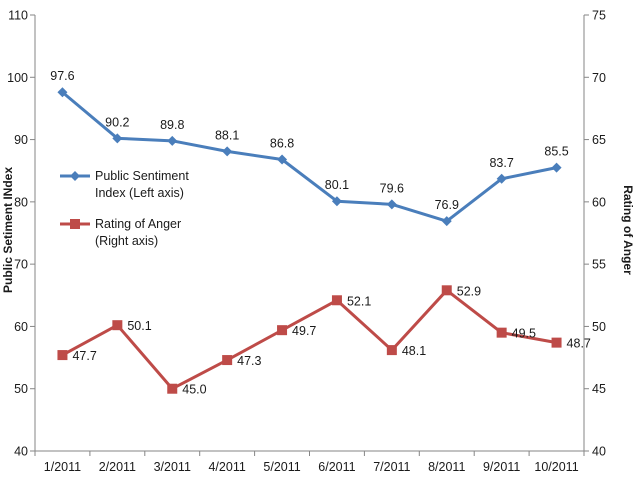  I want to click on x-tick-label: 7/2011, so click(391, 467).